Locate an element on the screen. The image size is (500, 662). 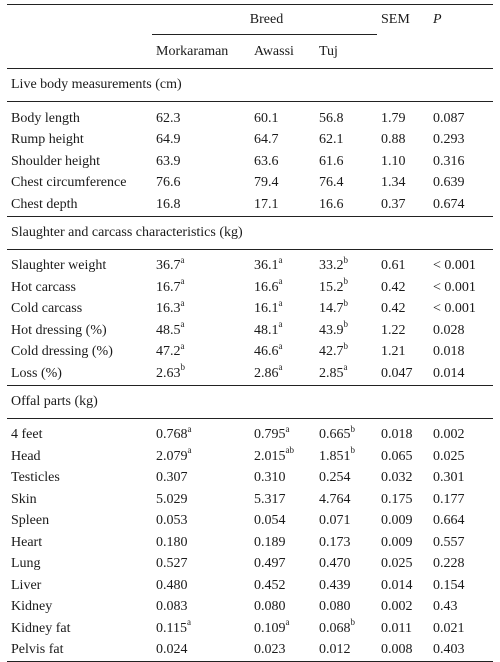
row-label: Hot dressing (%) is located at coordinates (59, 330).